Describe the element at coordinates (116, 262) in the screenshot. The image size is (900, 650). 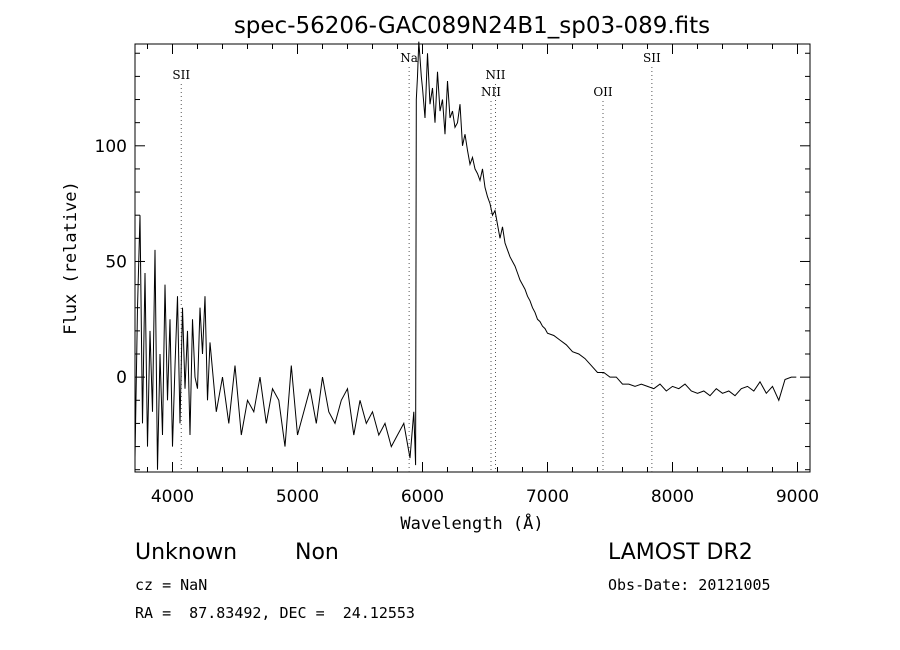
I see `y-tick-label: 50` at that location.